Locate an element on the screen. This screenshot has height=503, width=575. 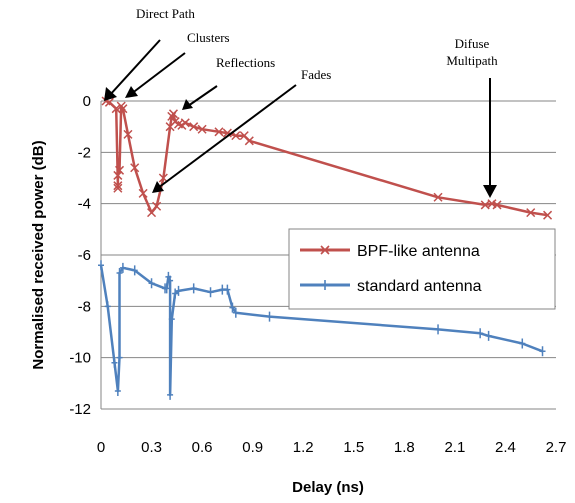
annotation-clusters: Clusters is located at coordinates (208, 37).